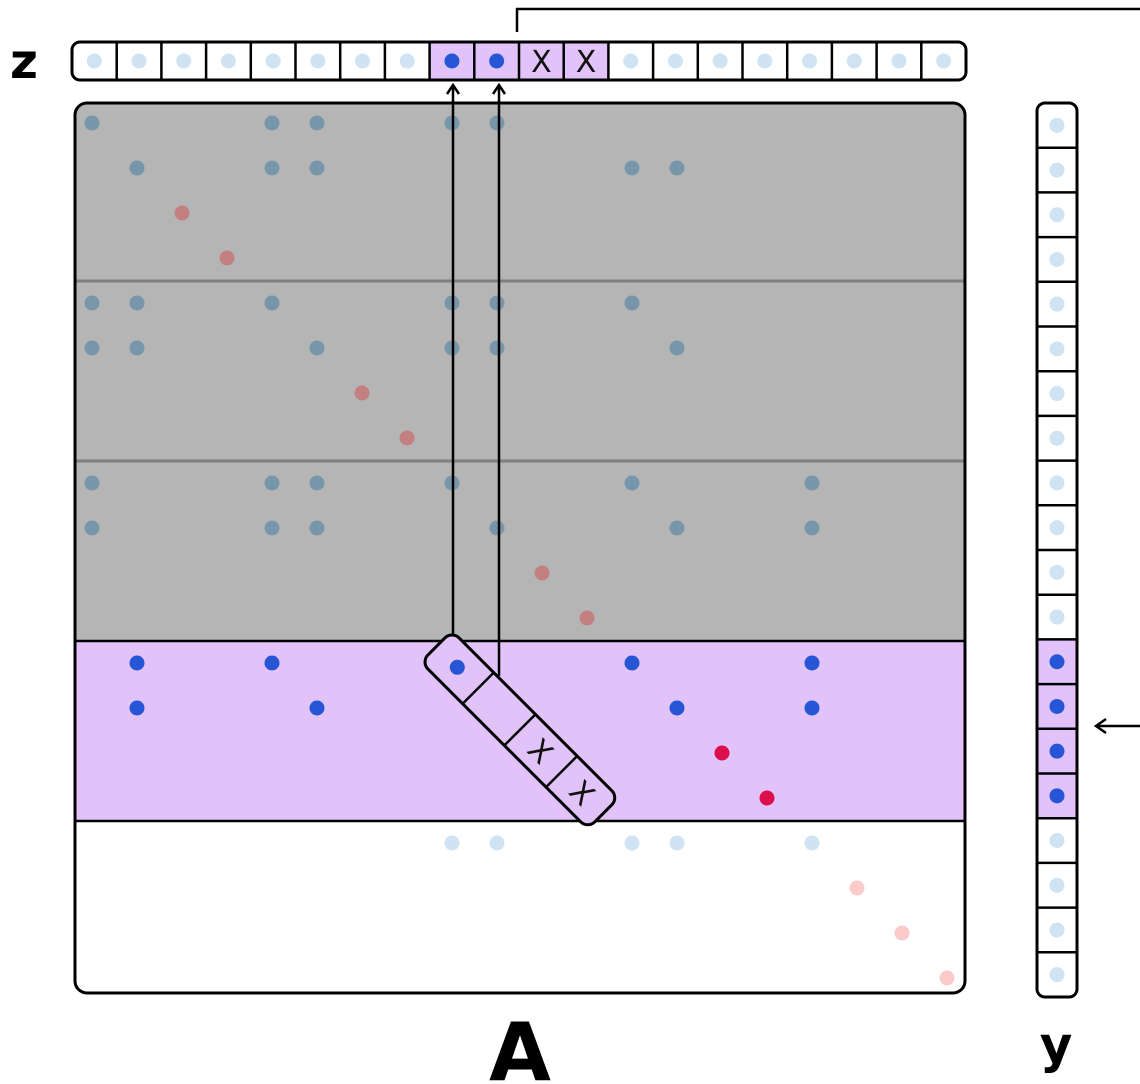  What do you see at coordinates (457, 667) in the screenshot?
I see `gather-window-dot` at bounding box center [457, 667].